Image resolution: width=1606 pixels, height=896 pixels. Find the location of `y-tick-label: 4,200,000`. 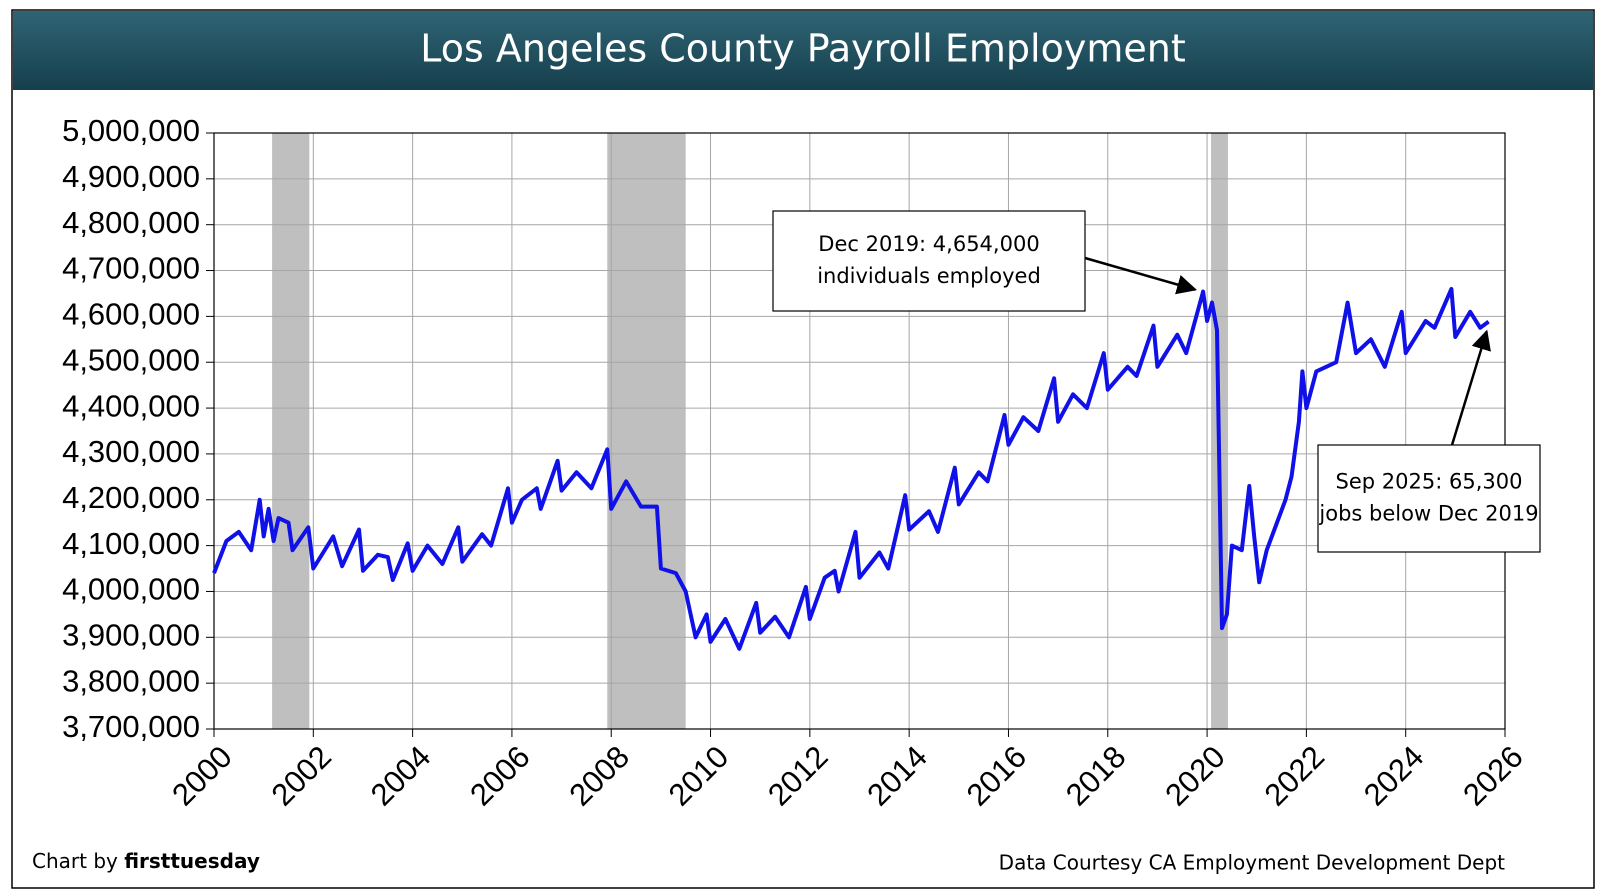

y-tick-label: 4,200,000 is located at coordinates (131, 497).